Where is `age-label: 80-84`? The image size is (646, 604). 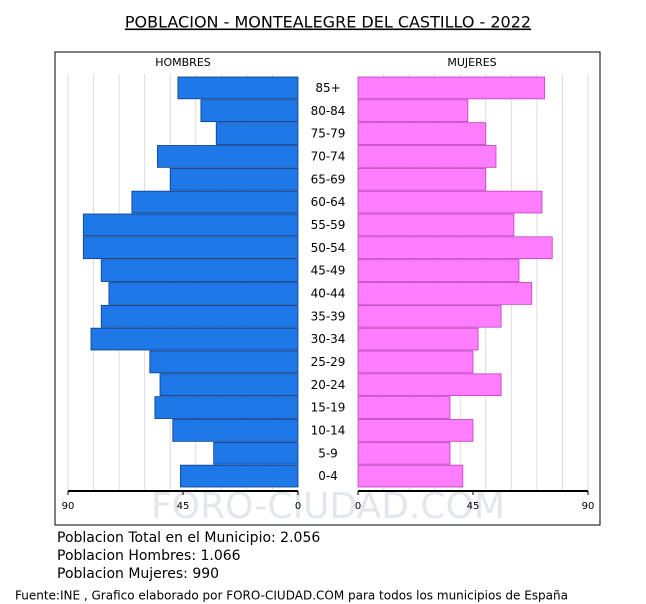 age-label: 80-84 is located at coordinates (328, 111).